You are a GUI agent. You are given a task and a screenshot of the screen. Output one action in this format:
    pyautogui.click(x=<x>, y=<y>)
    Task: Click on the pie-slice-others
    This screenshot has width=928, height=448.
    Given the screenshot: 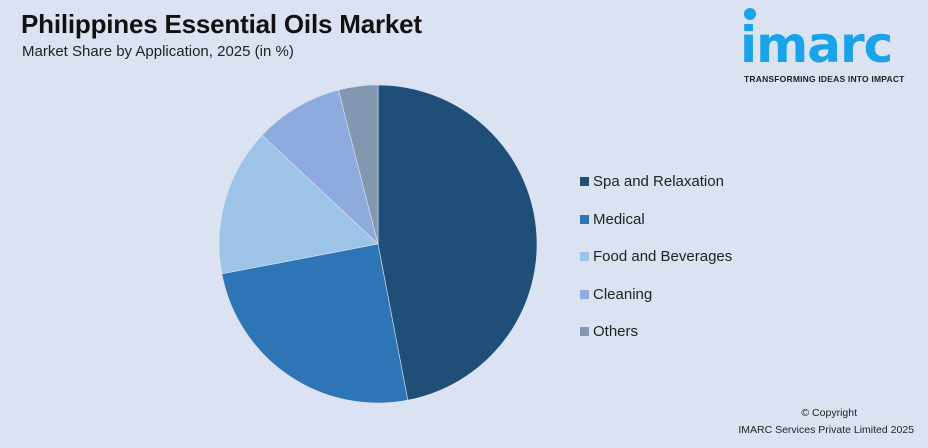 What is the action you would take?
    pyautogui.click(x=358, y=164)
    